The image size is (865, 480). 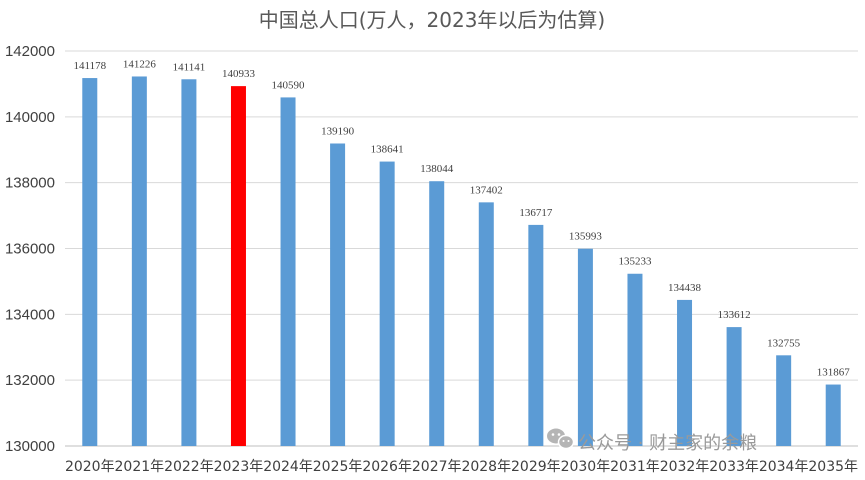 I want to click on x-tick-label: 2020年, so click(x=90, y=467).